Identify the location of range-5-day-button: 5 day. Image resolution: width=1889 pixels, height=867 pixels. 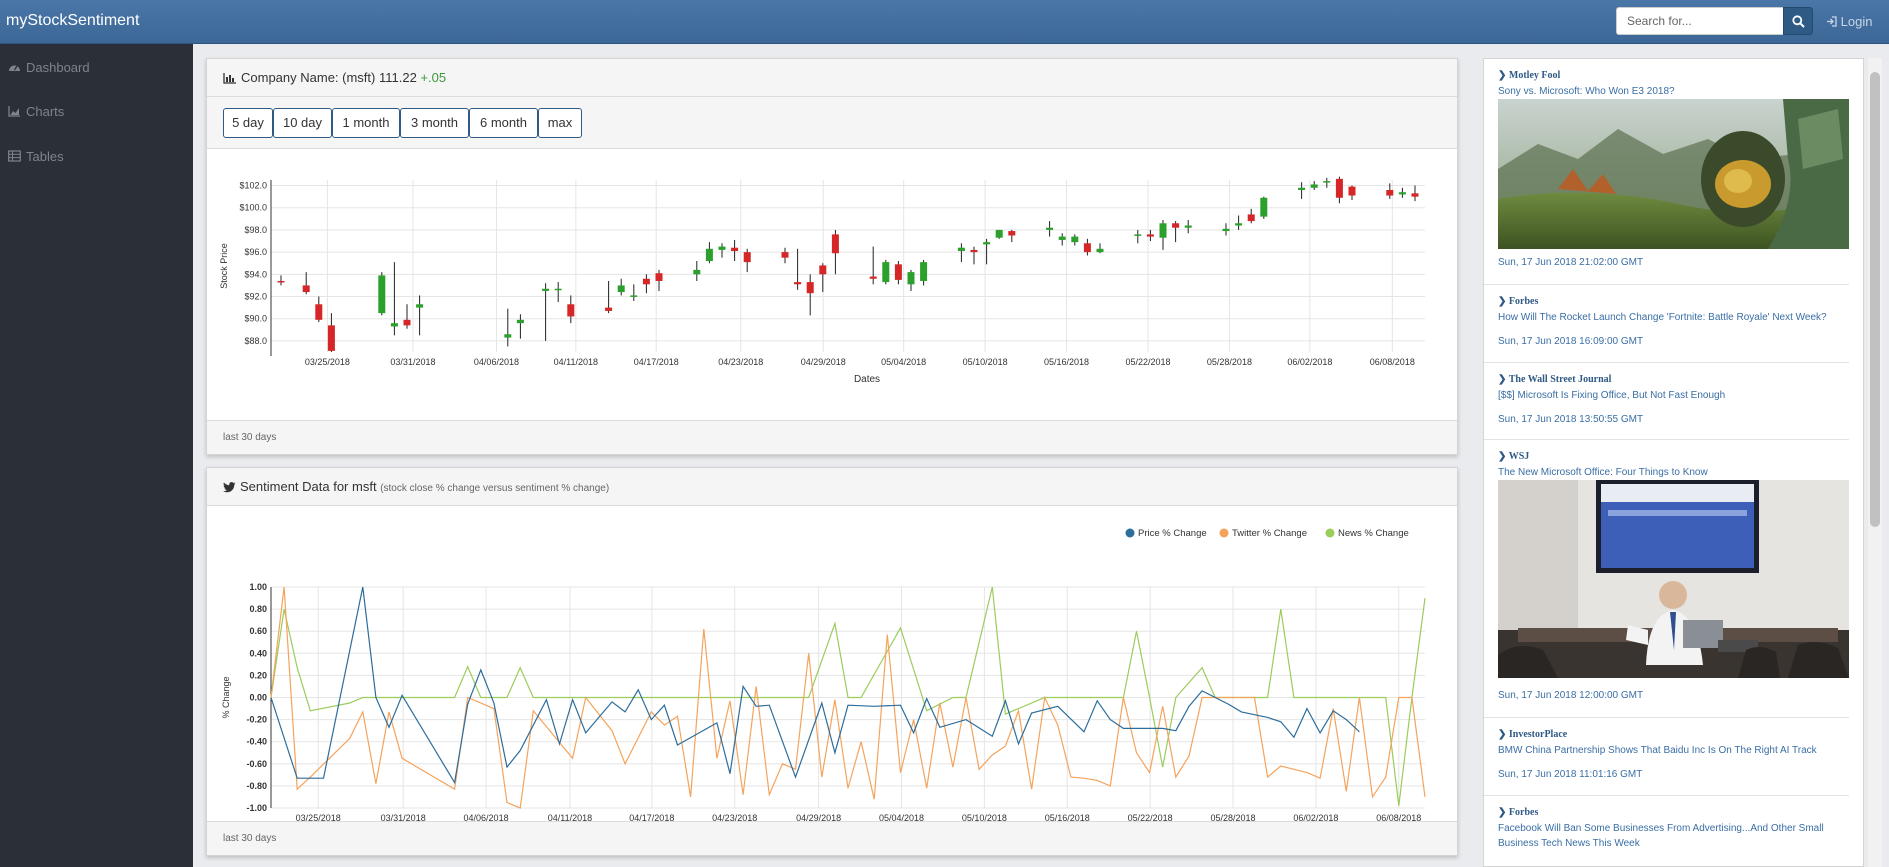
(248, 123).